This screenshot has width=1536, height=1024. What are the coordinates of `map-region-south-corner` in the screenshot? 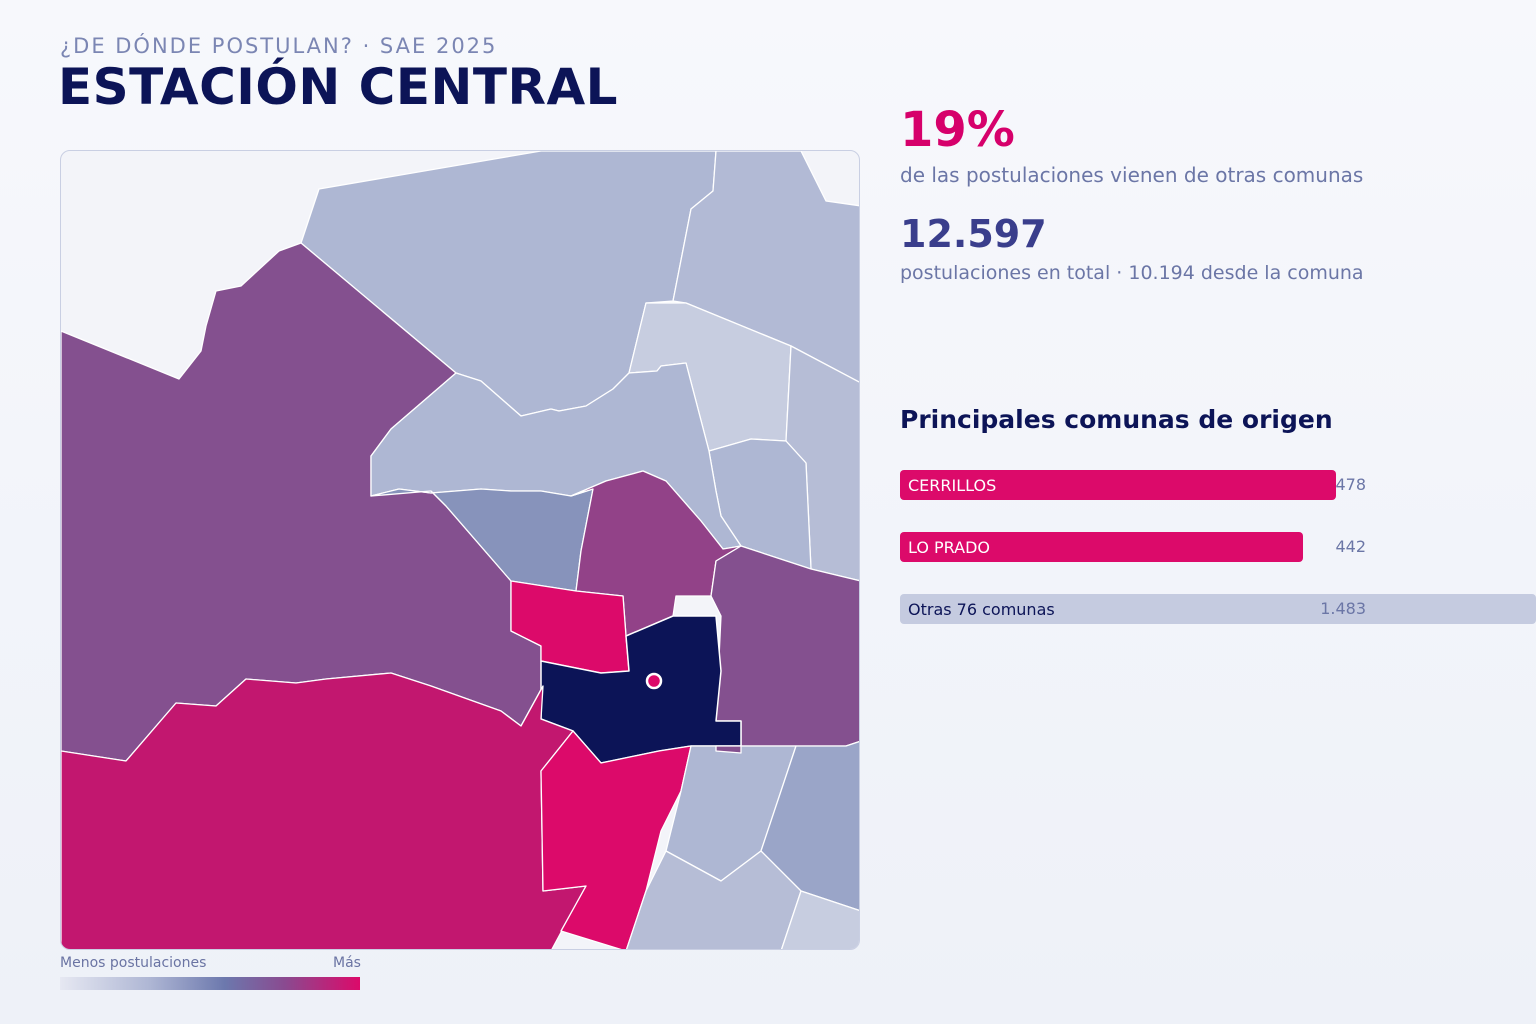 It's located at (820, 920).